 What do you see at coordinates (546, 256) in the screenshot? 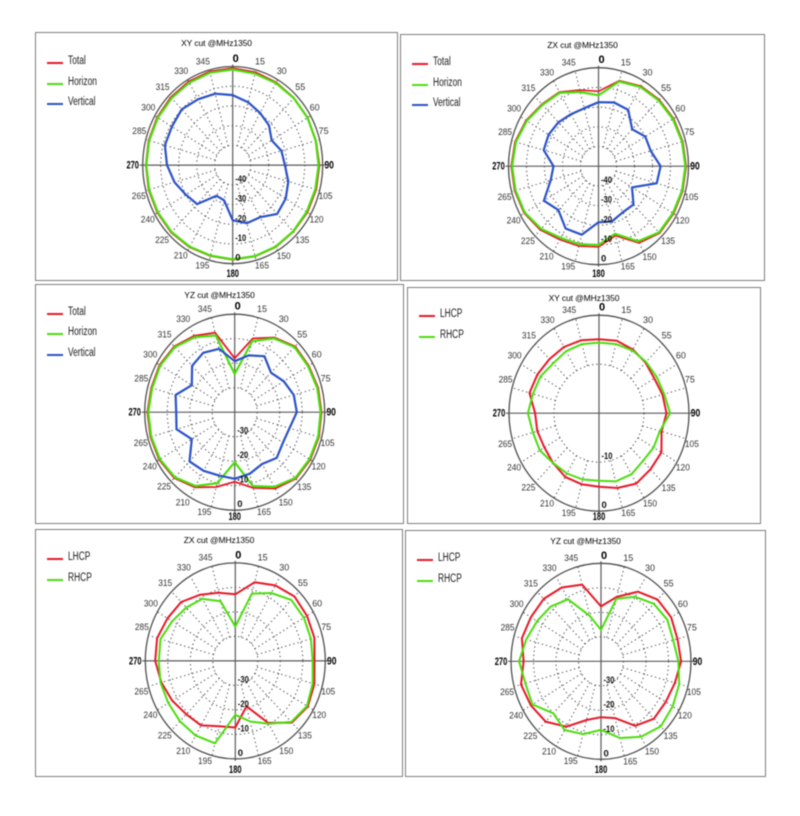
I see `svg-text: 210` at bounding box center [546, 256].